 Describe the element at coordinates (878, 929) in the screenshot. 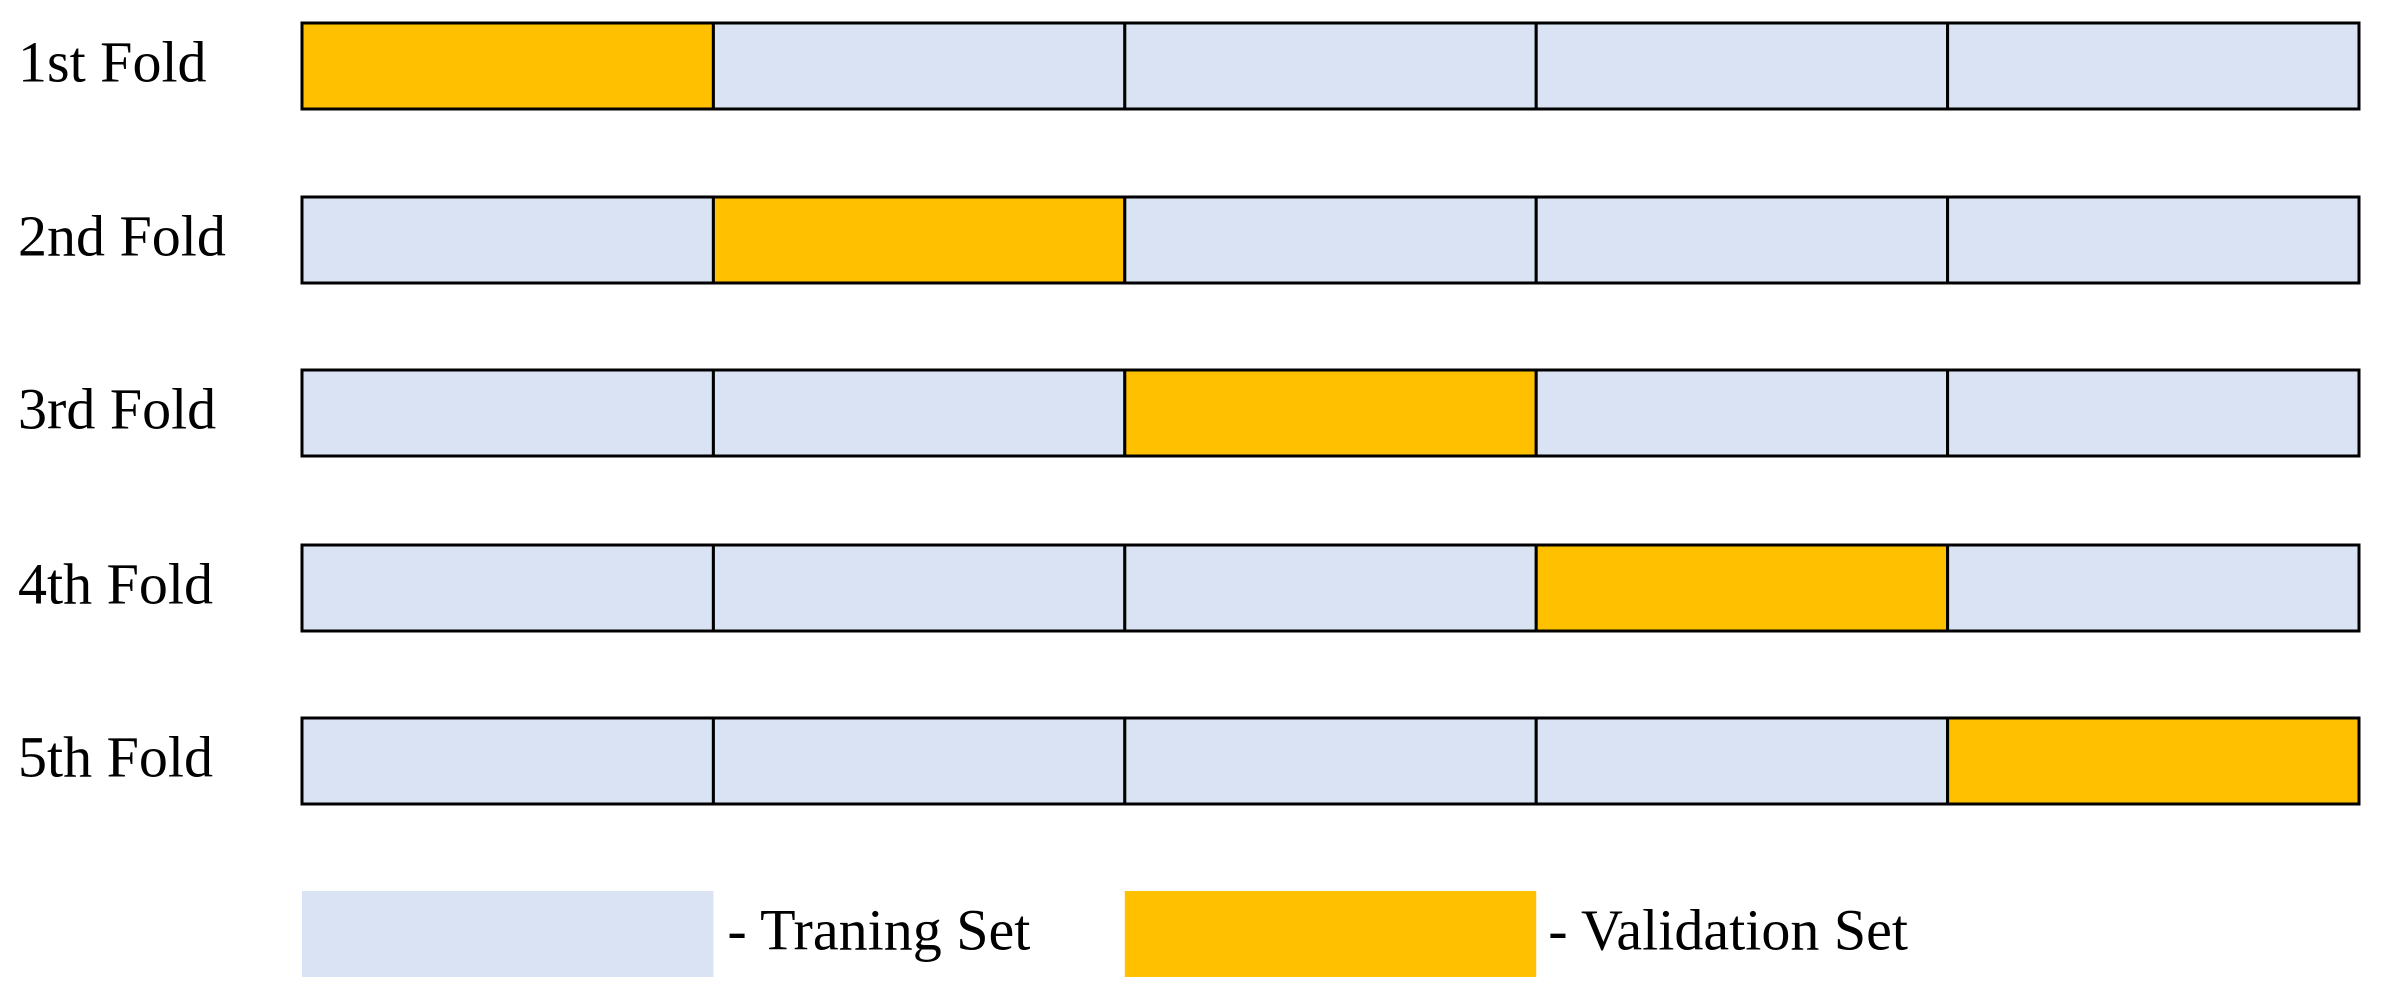

I see `legend-training-label: - Traning Set` at that location.